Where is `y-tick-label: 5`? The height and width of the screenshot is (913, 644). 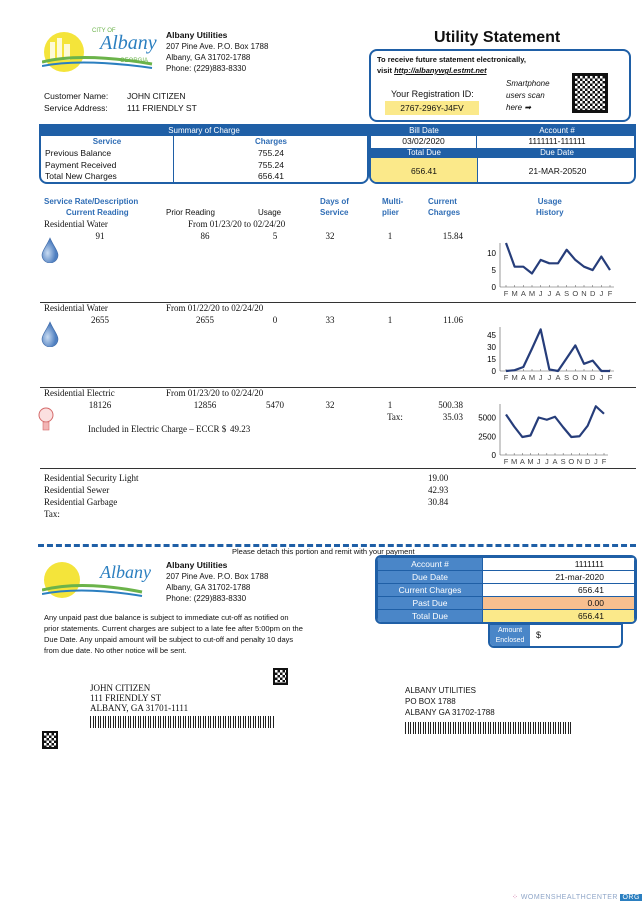
y-tick-label: 5 is located at coordinates (494, 270).